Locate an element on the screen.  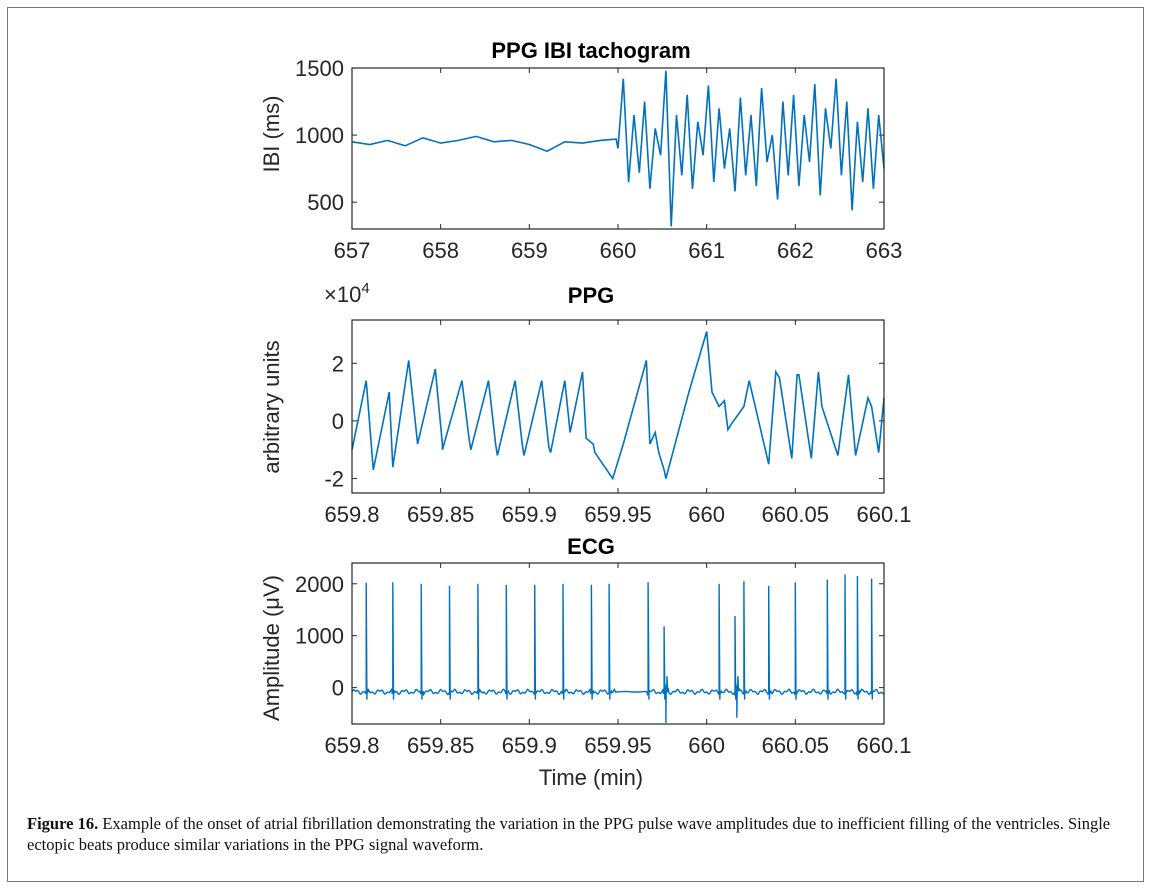
ibi-tachogram-ylabel: IBI (ms) is located at coordinates (271, 134).